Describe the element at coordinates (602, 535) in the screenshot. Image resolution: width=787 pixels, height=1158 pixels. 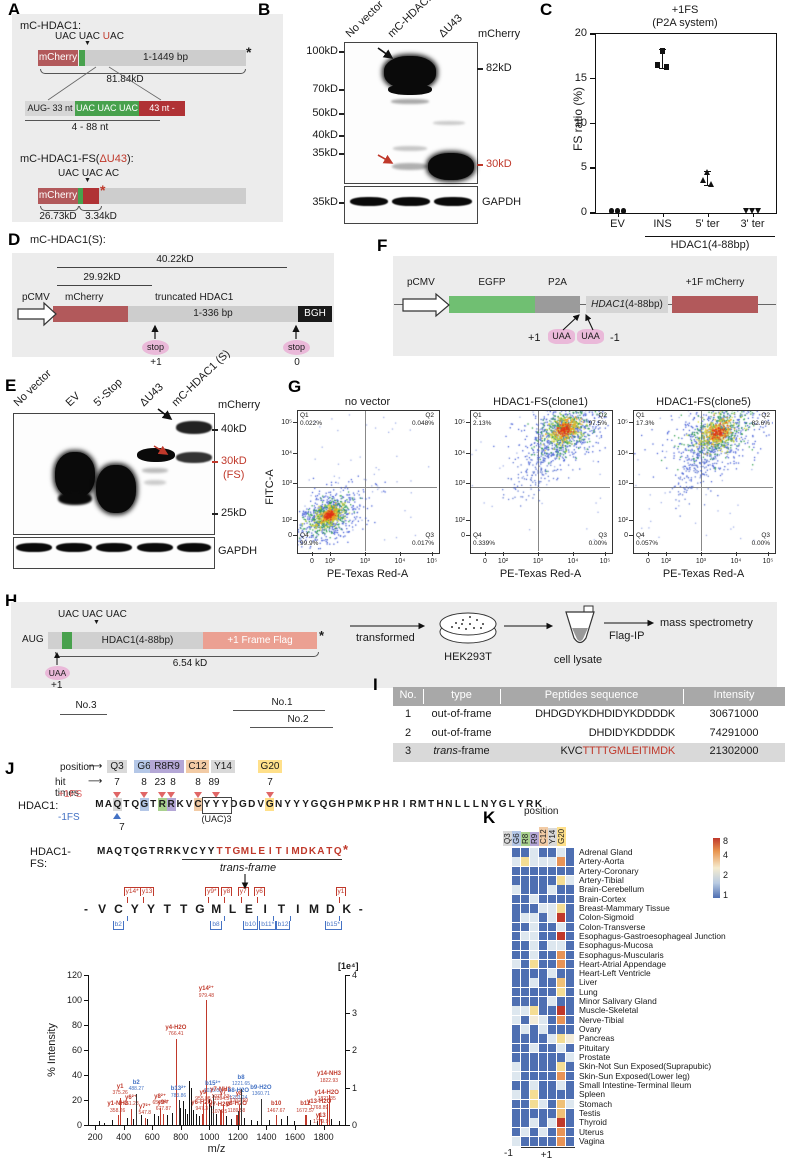
I see `quadrant-label: Q3` at that location.